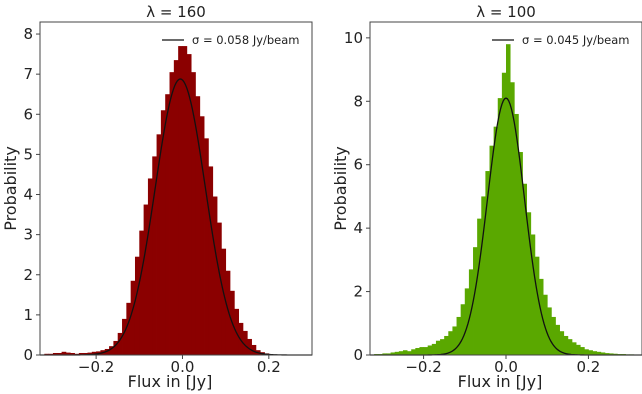 The image size is (642, 394). I want to click on x-tick-label: 0.0, so click(506, 367).